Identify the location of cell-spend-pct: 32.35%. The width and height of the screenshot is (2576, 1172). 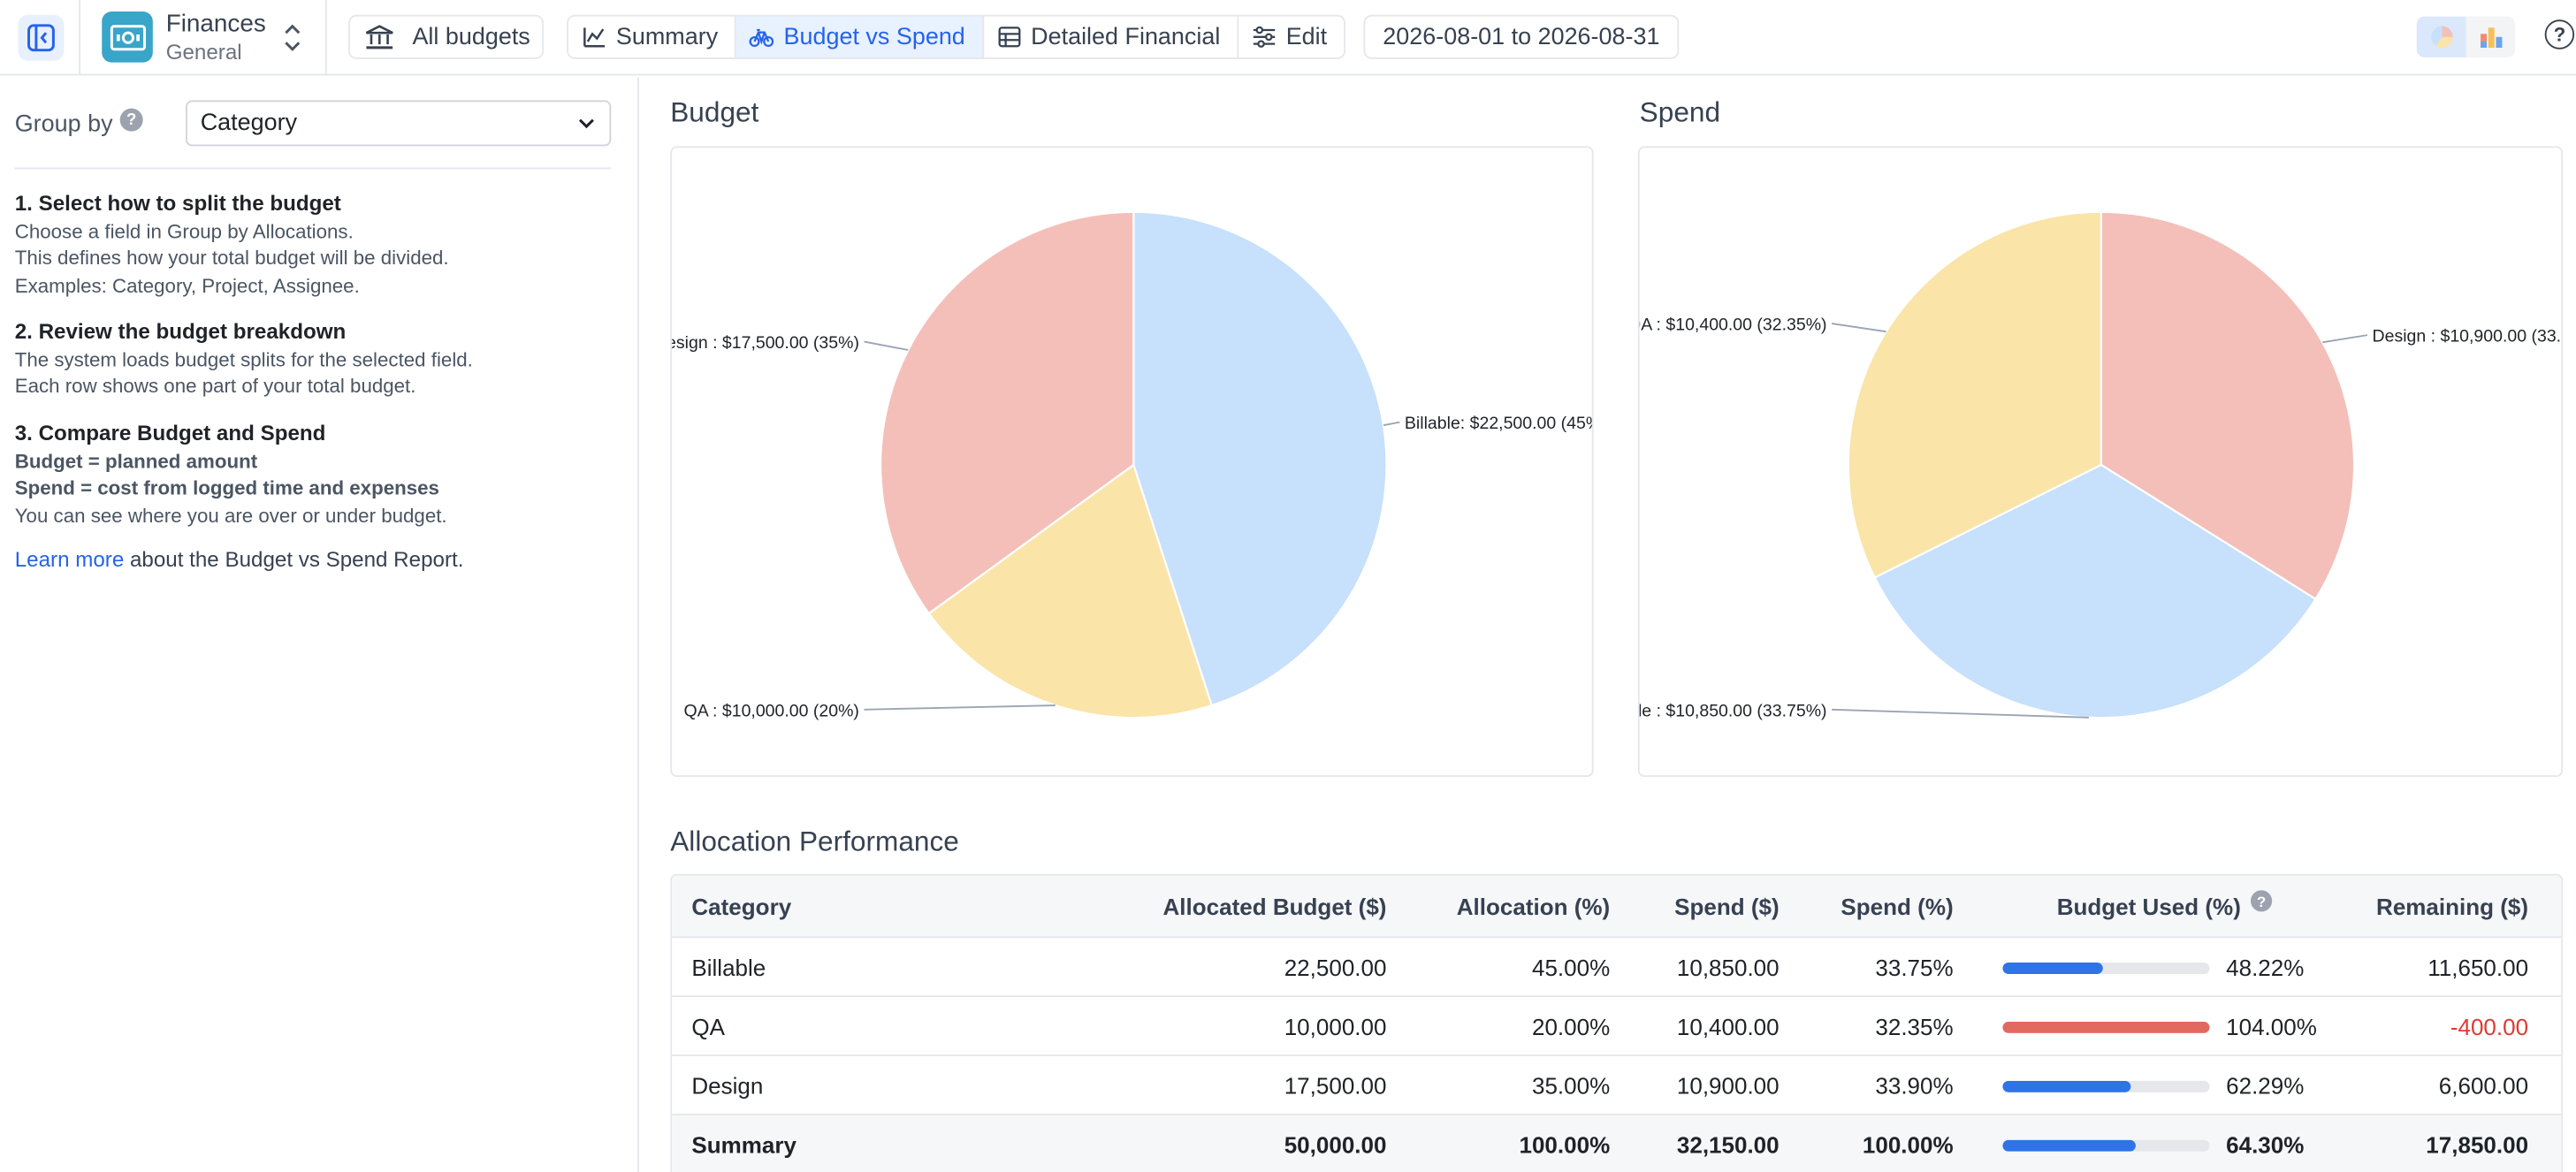
(1914, 1025).